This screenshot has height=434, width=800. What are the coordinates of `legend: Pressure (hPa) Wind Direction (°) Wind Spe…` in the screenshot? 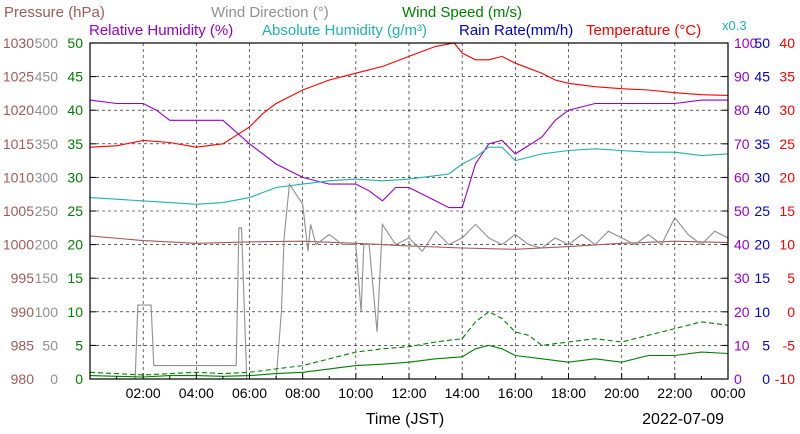 It's located at (375, 21).